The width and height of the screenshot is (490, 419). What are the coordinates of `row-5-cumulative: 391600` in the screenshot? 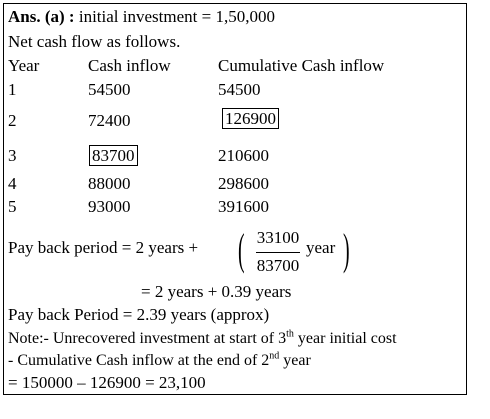 It's located at (243, 206).